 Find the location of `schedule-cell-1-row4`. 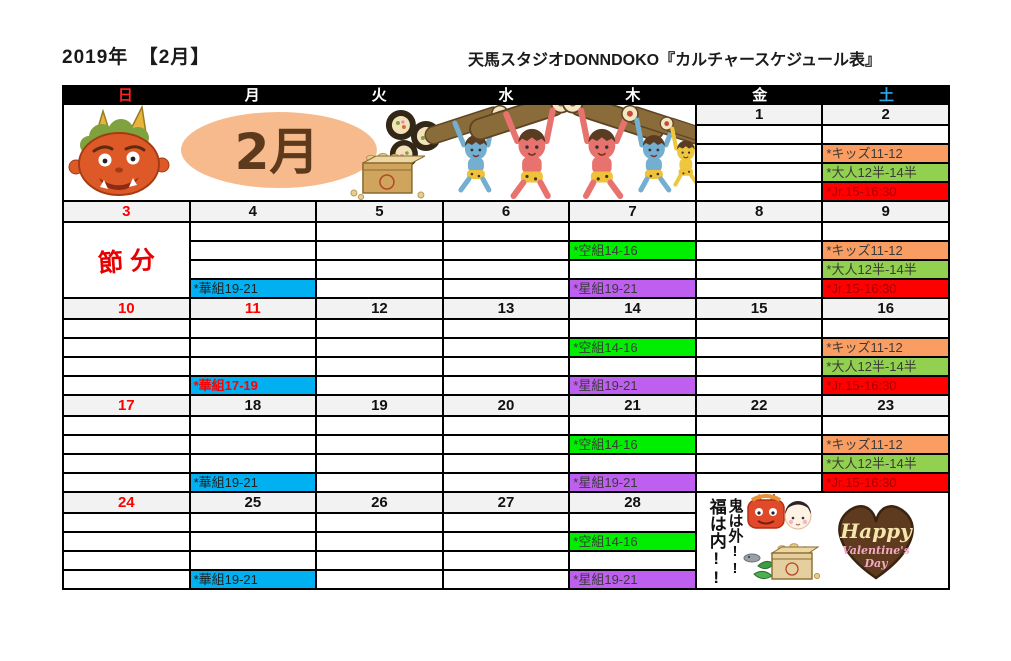

schedule-cell-1-row4 is located at coordinates (760, 192).